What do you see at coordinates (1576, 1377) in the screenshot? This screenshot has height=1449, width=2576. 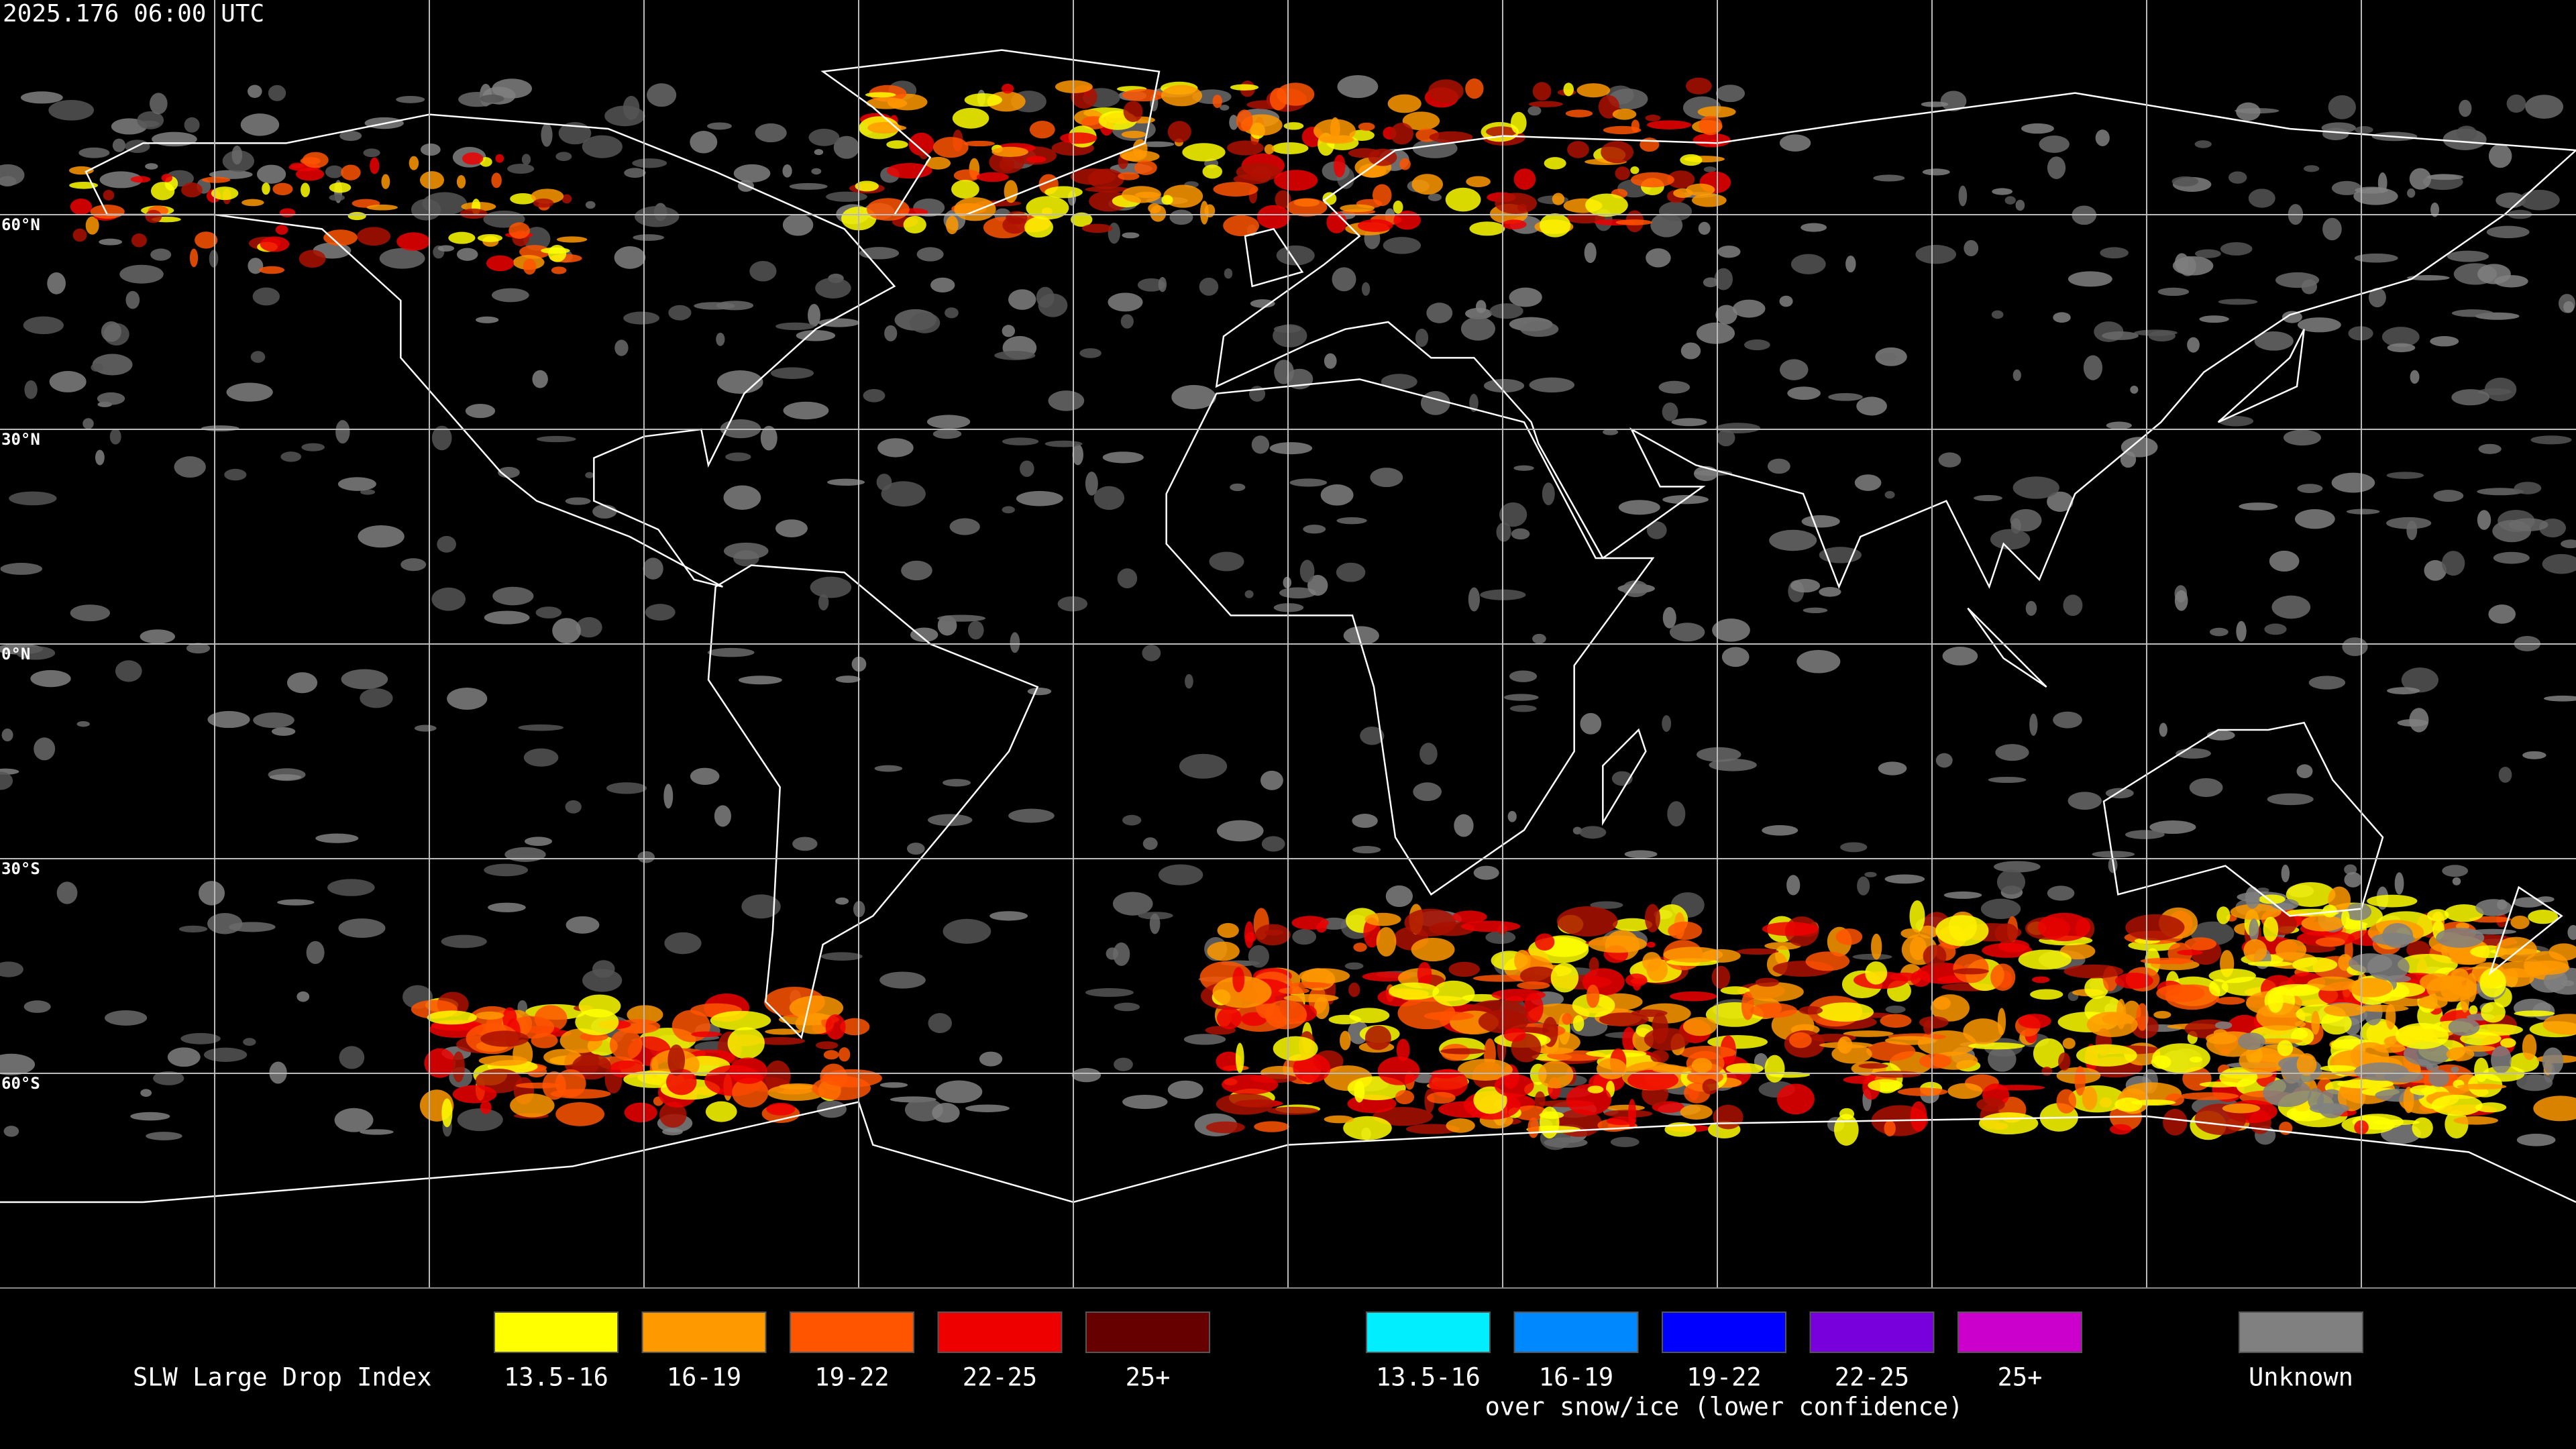 I see `legend-label: 16-19` at bounding box center [1576, 1377].